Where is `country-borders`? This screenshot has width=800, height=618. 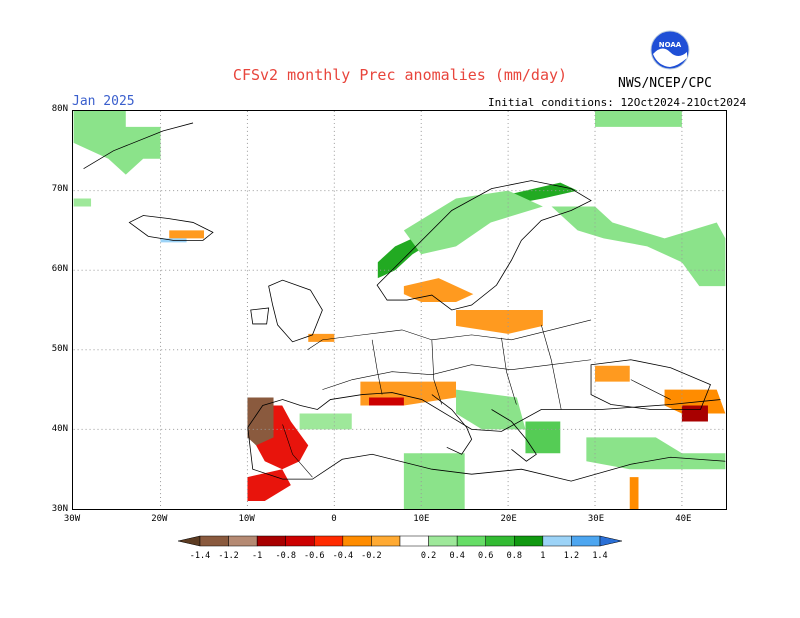 country-borders is located at coordinates (476, 398).